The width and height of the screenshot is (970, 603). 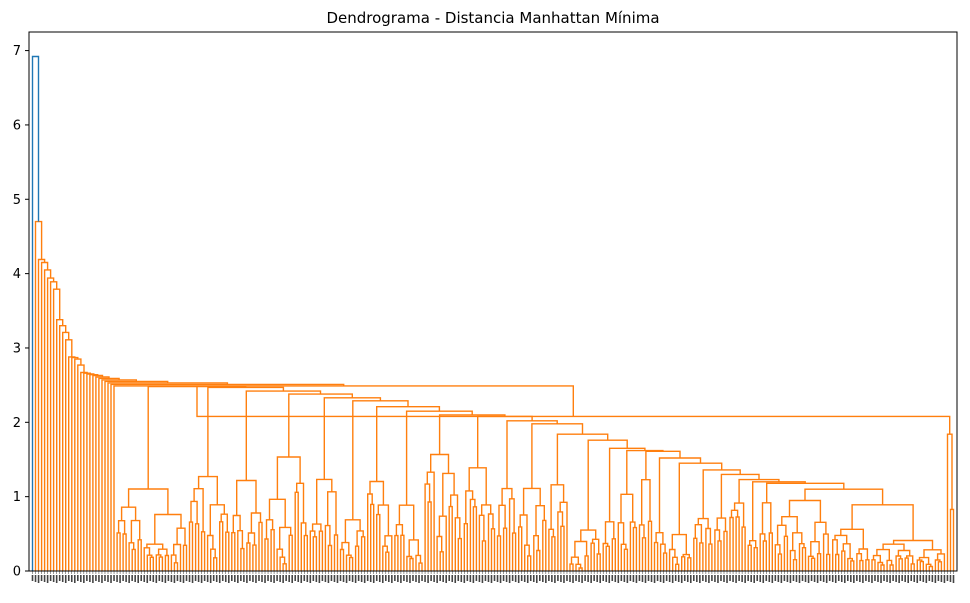 What do you see at coordinates (17, 200) in the screenshot?
I see `y-tick-label: 5` at bounding box center [17, 200].